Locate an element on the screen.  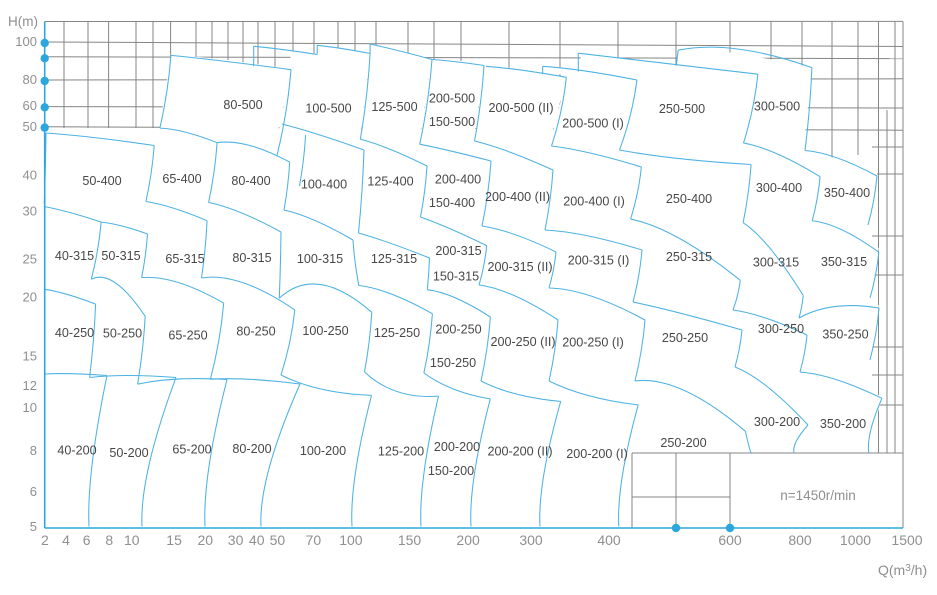
svg-text: 80-250 is located at coordinates (255, 332).